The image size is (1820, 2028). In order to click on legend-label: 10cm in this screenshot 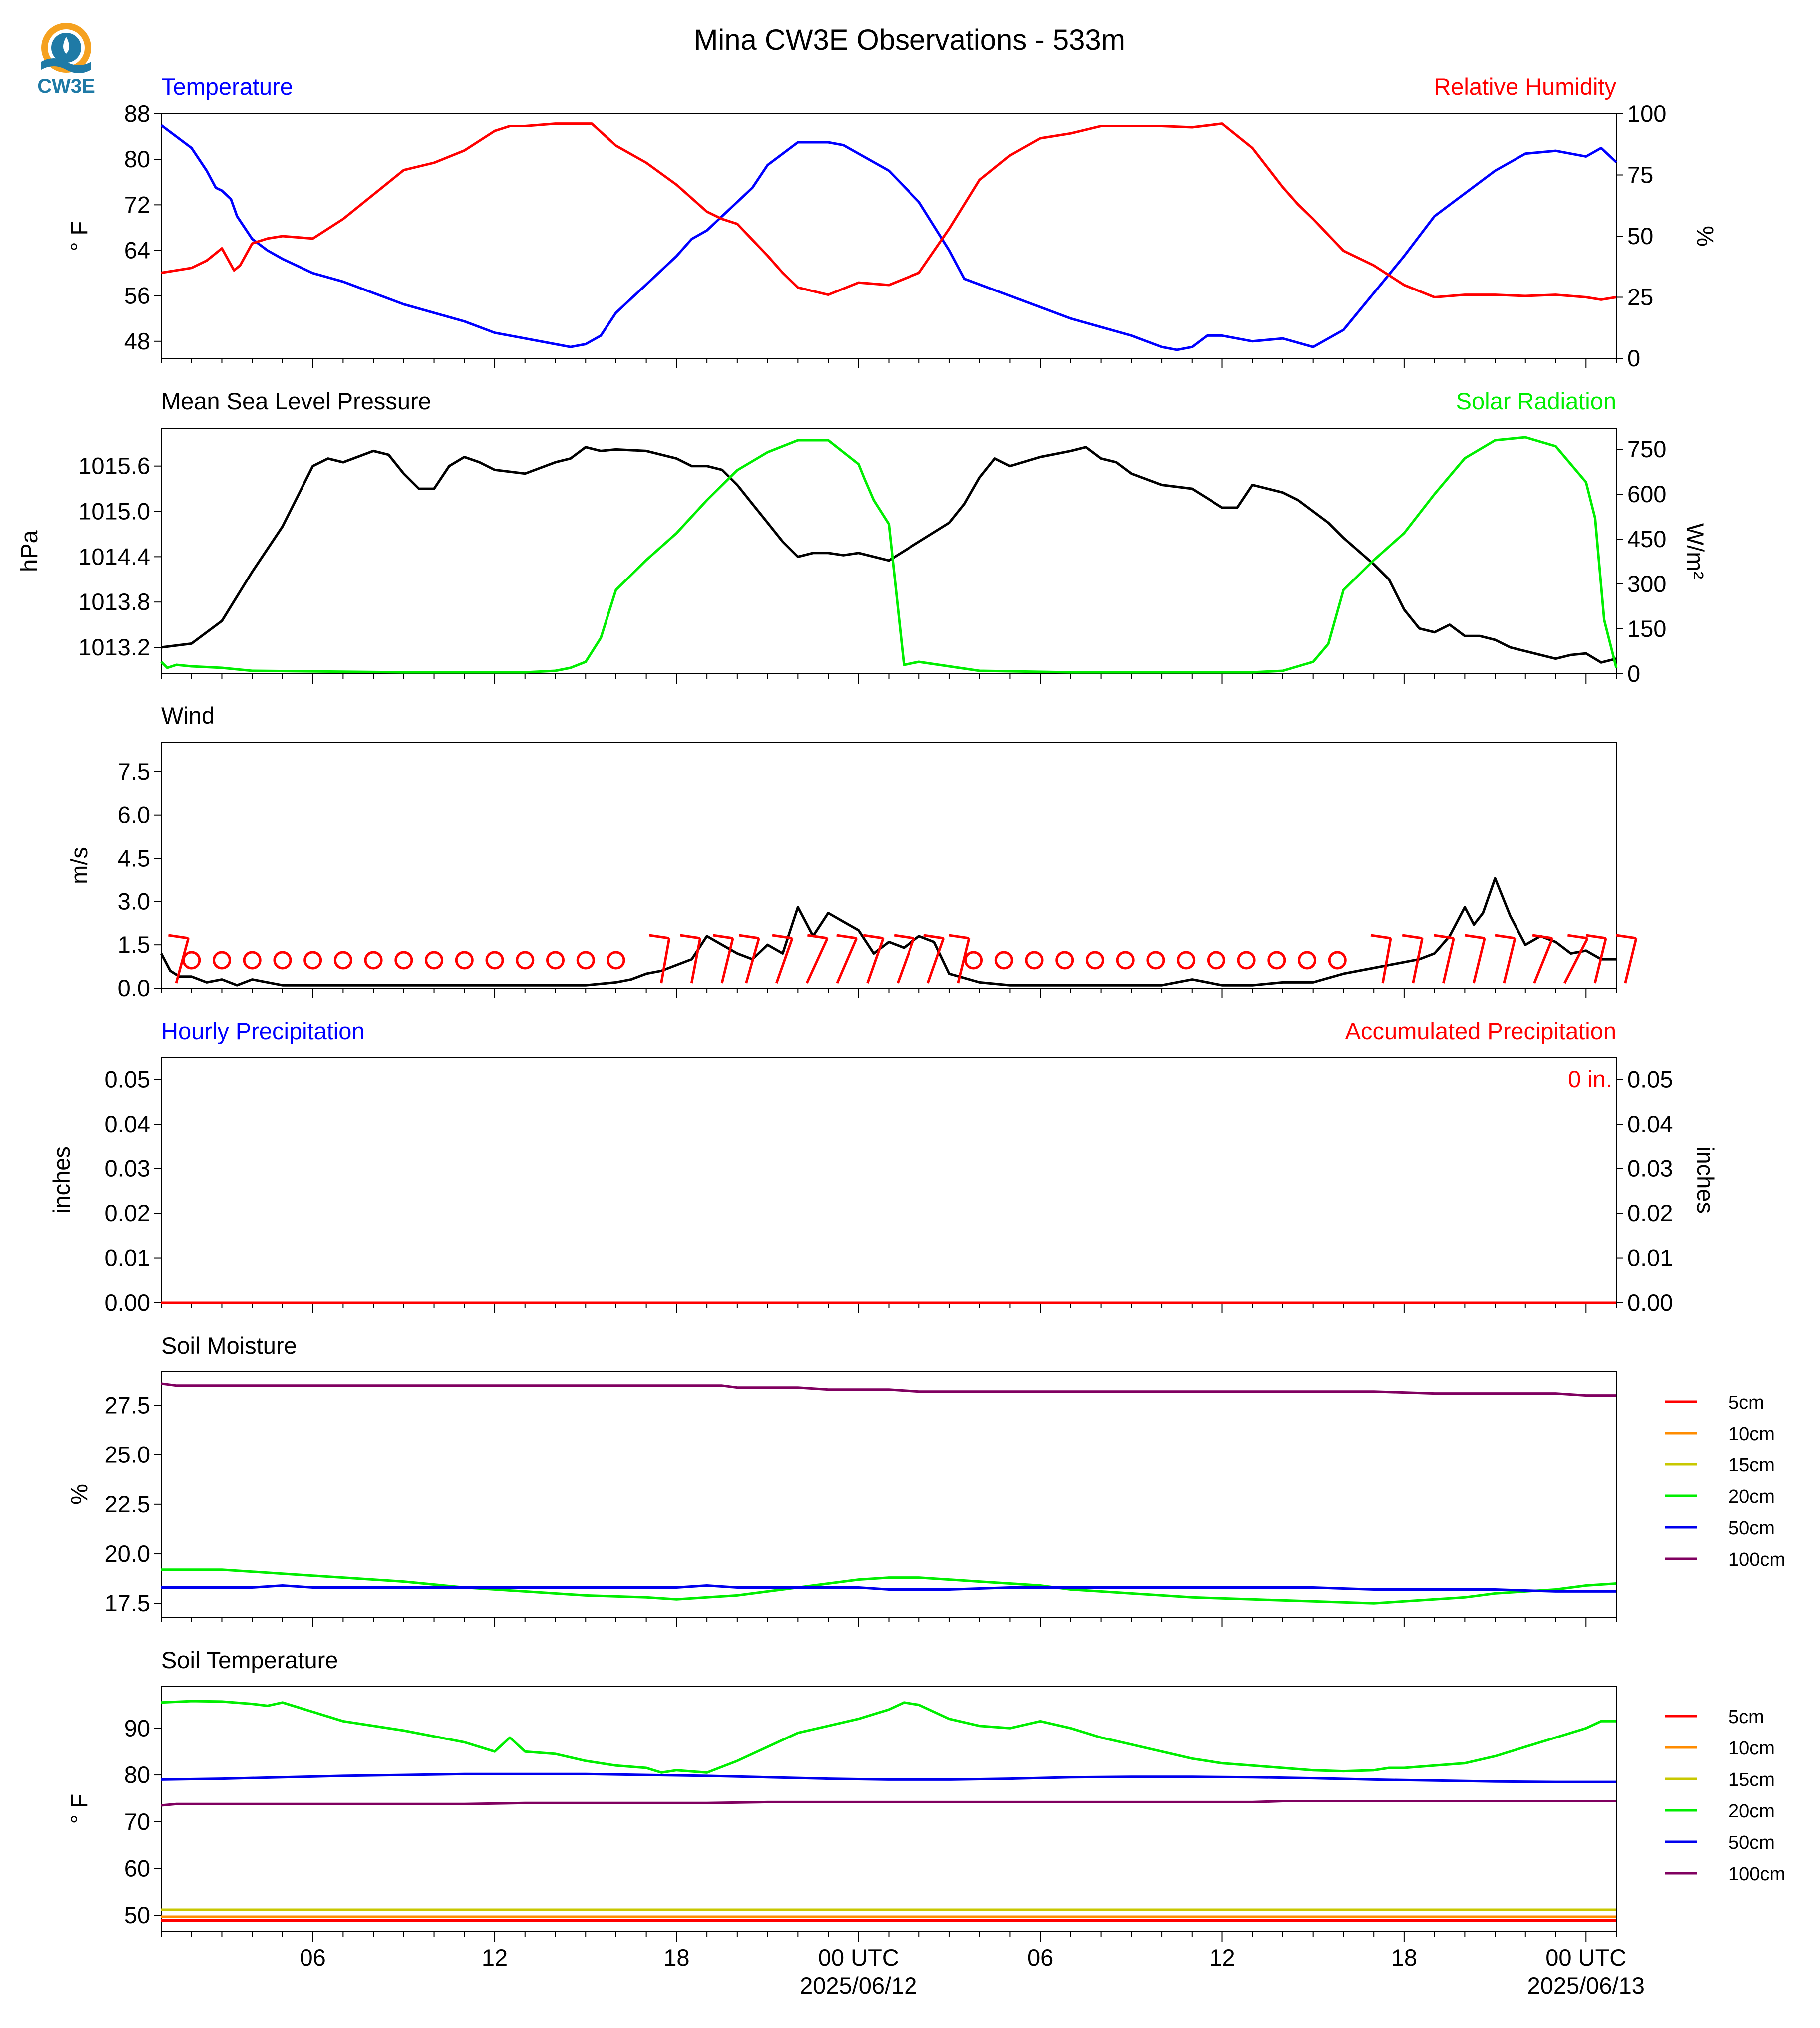, I will do `click(1751, 1748)`.